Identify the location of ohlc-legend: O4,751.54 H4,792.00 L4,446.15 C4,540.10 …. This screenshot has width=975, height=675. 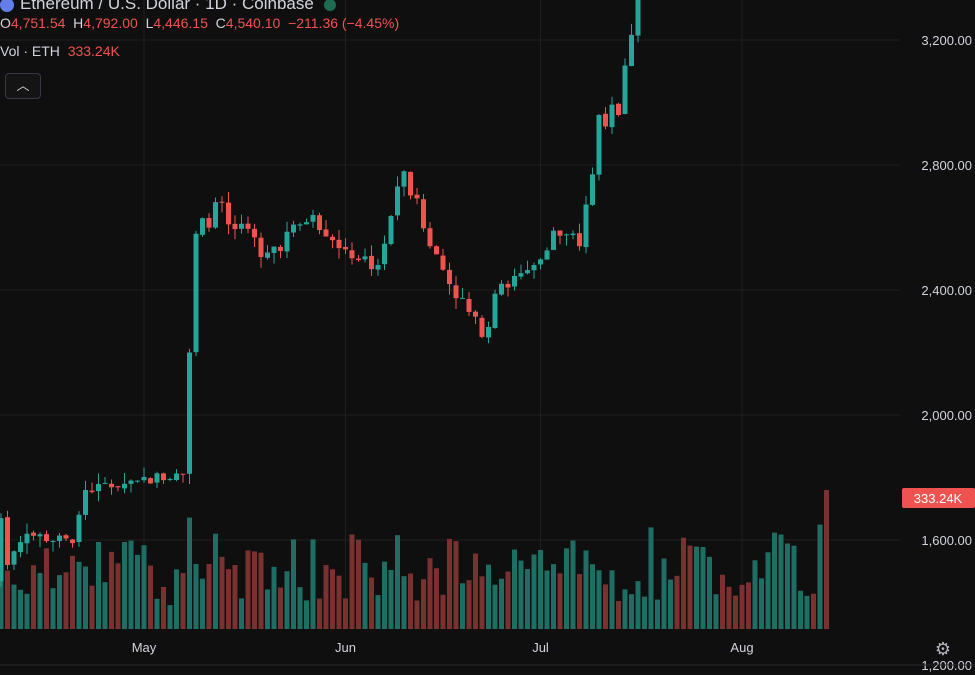
(200, 23).